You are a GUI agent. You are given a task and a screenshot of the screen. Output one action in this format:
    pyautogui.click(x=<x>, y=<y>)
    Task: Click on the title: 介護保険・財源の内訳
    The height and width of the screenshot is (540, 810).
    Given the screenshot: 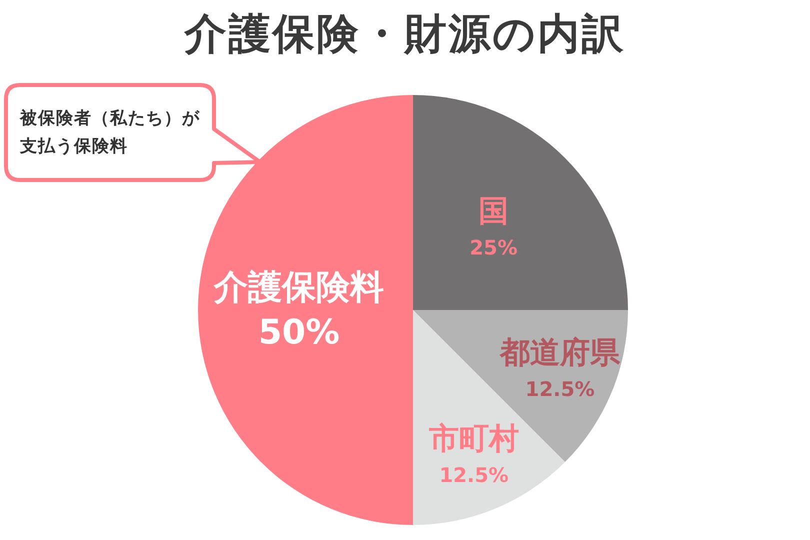 What is the action you would take?
    pyautogui.click(x=405, y=33)
    